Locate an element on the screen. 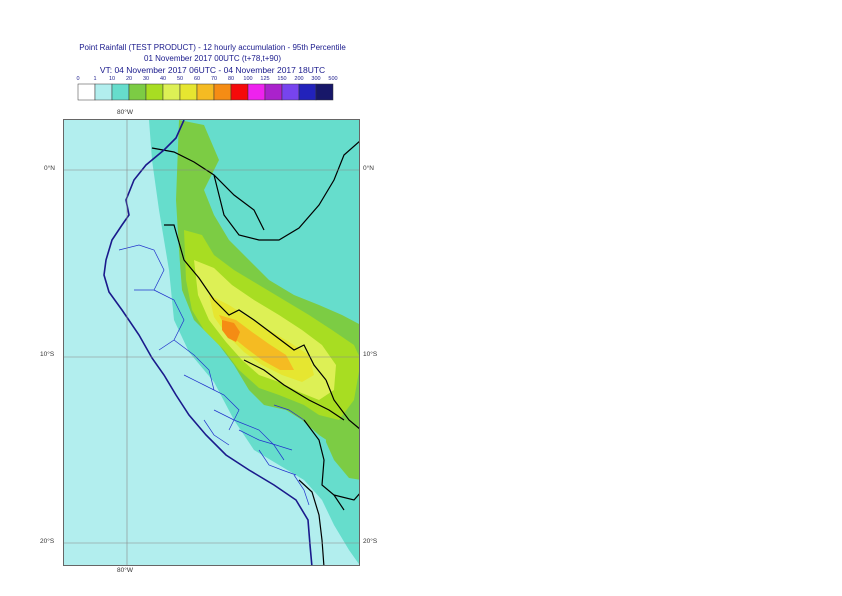  colour-legend: 0 1 10 20 30 40 50 60 70 80 100 125 150 200 300 500 is located at coordinates (207, 88).